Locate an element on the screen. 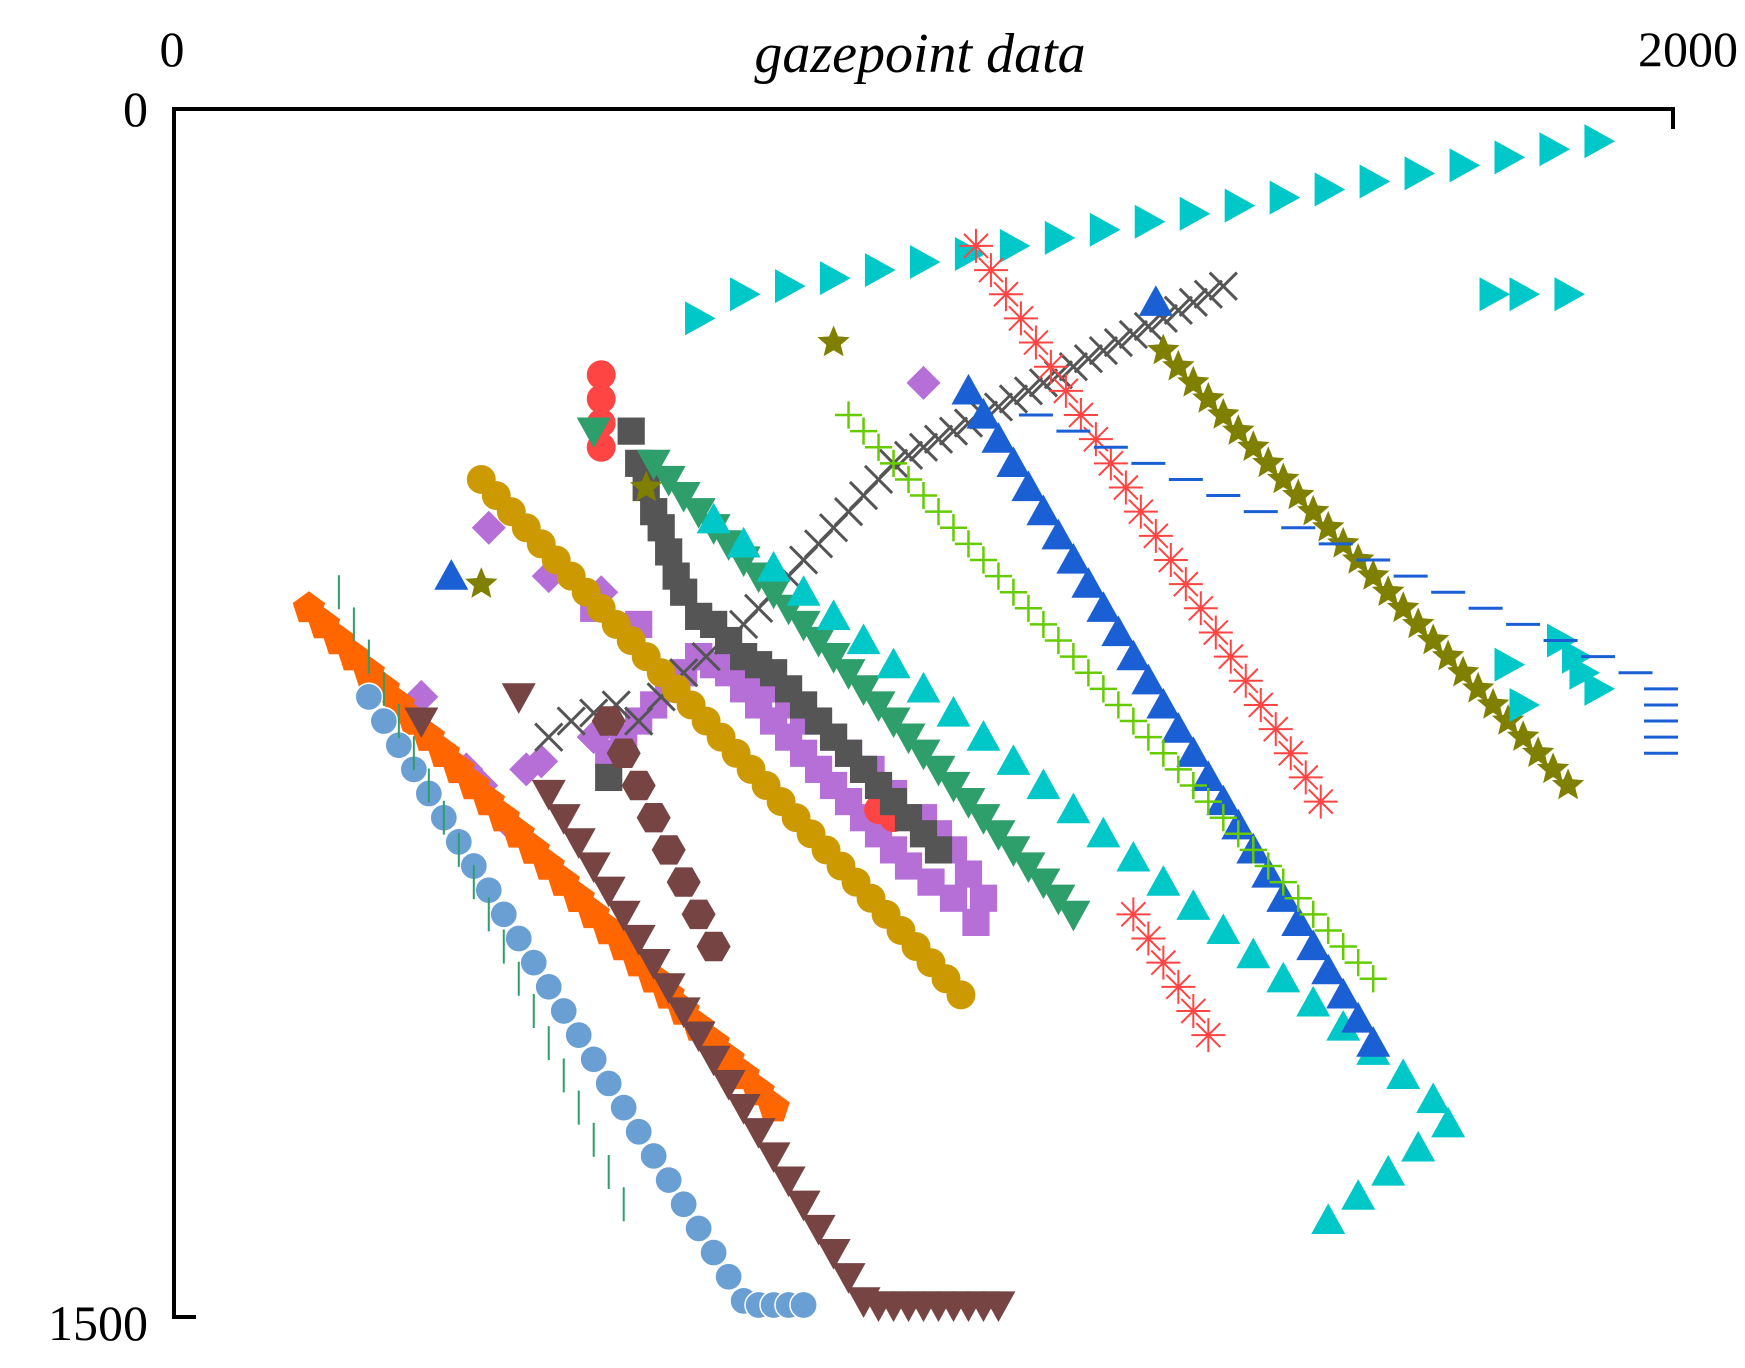  series-16-plus is located at coordinates (1110, 697).